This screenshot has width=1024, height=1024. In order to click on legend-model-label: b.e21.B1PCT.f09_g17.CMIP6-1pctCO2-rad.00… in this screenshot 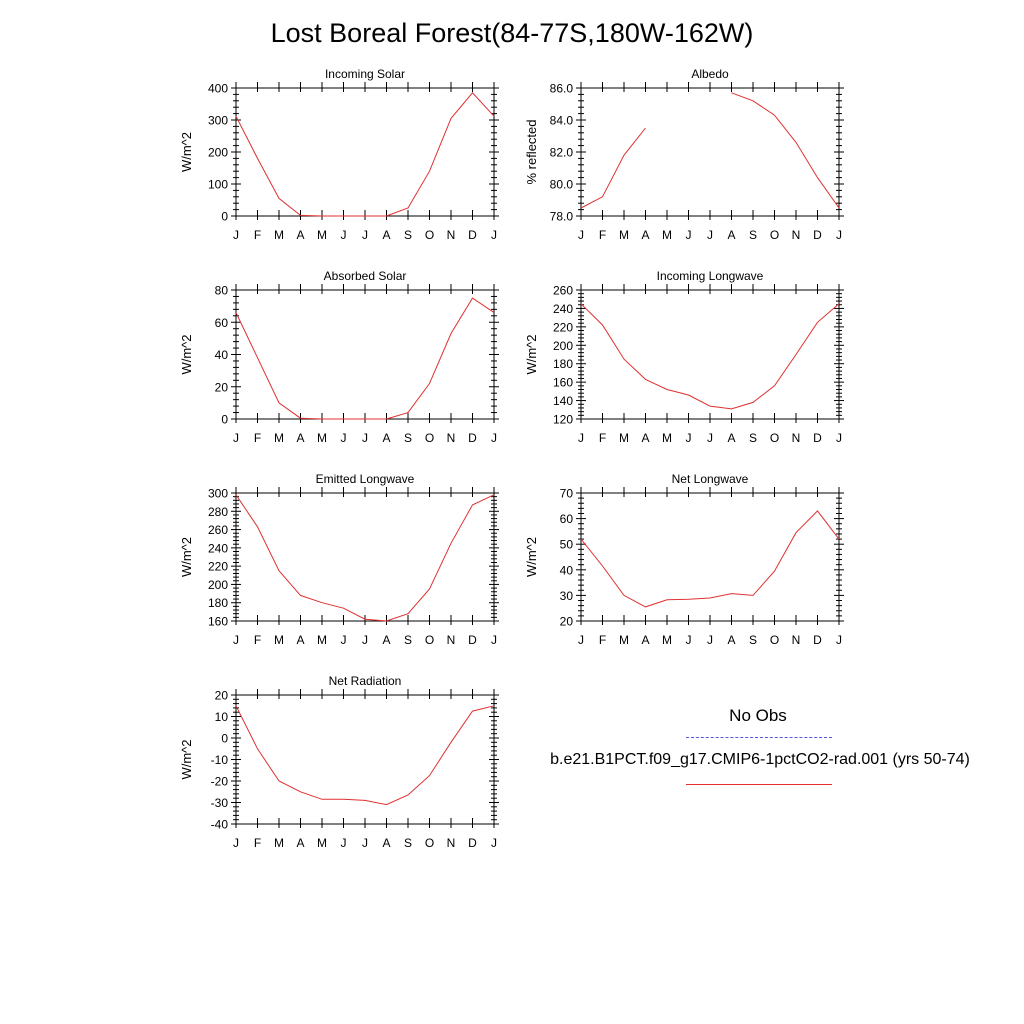, I will do `click(760, 759)`.